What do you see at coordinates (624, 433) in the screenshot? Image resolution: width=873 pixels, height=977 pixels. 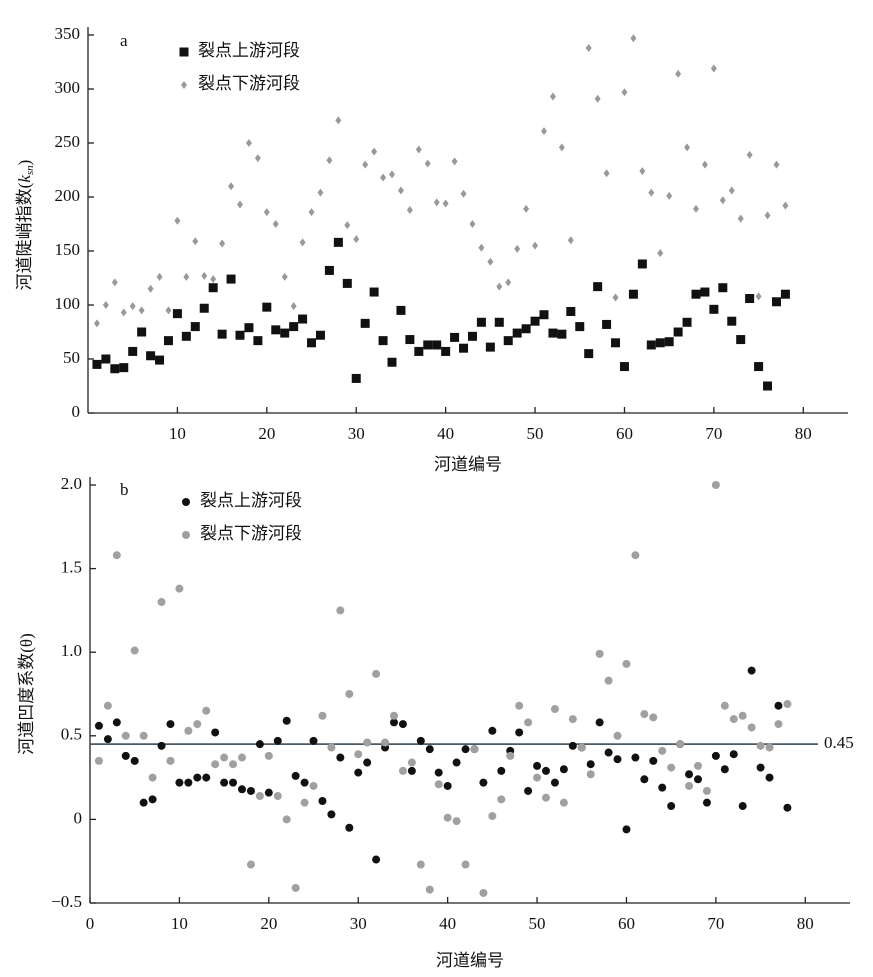 I see `x-tick-label: 60` at bounding box center [624, 433].